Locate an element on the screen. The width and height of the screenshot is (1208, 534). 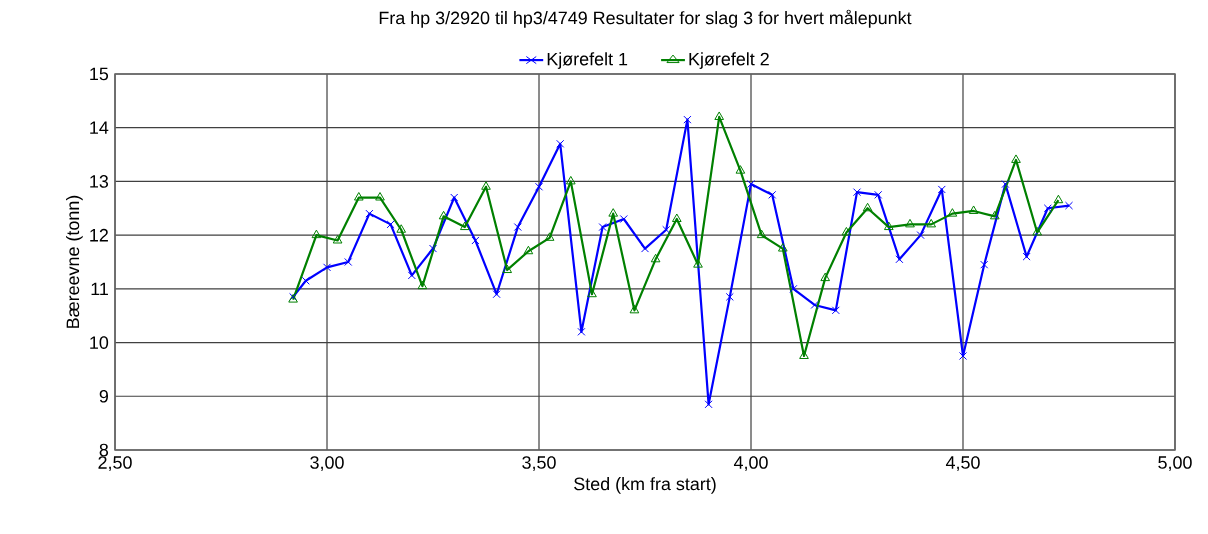
y-tick-label: 15 is located at coordinates (99, 74).